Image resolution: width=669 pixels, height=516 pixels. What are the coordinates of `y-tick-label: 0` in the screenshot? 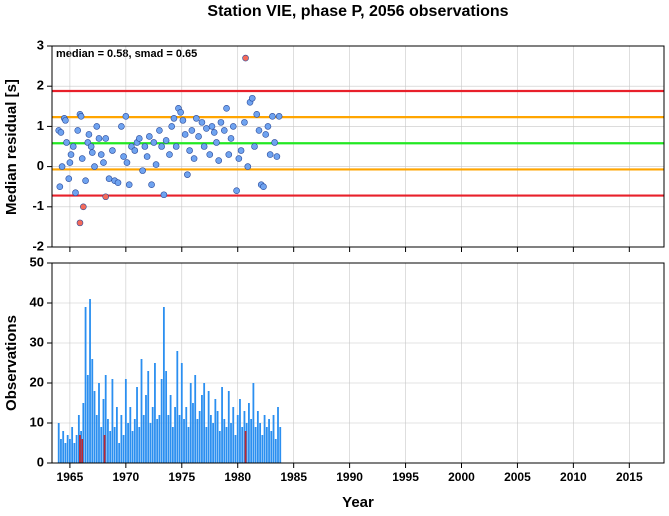 It's located at (40, 165).